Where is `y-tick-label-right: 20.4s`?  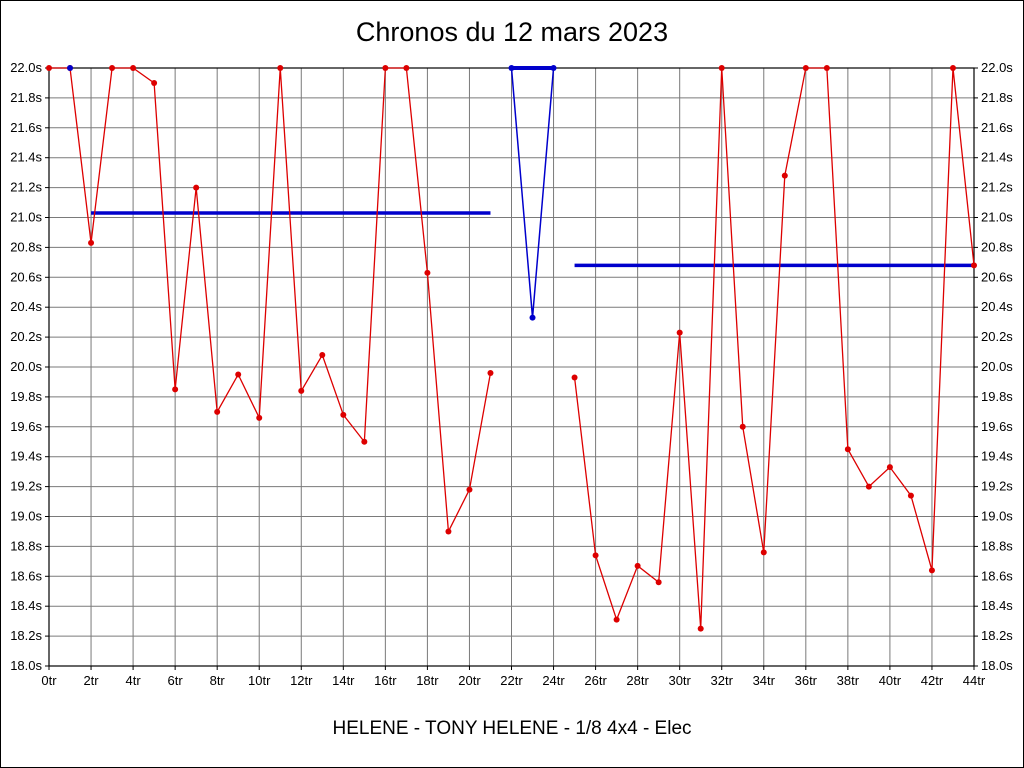
y-tick-label-right: 20.4s is located at coordinates (997, 306).